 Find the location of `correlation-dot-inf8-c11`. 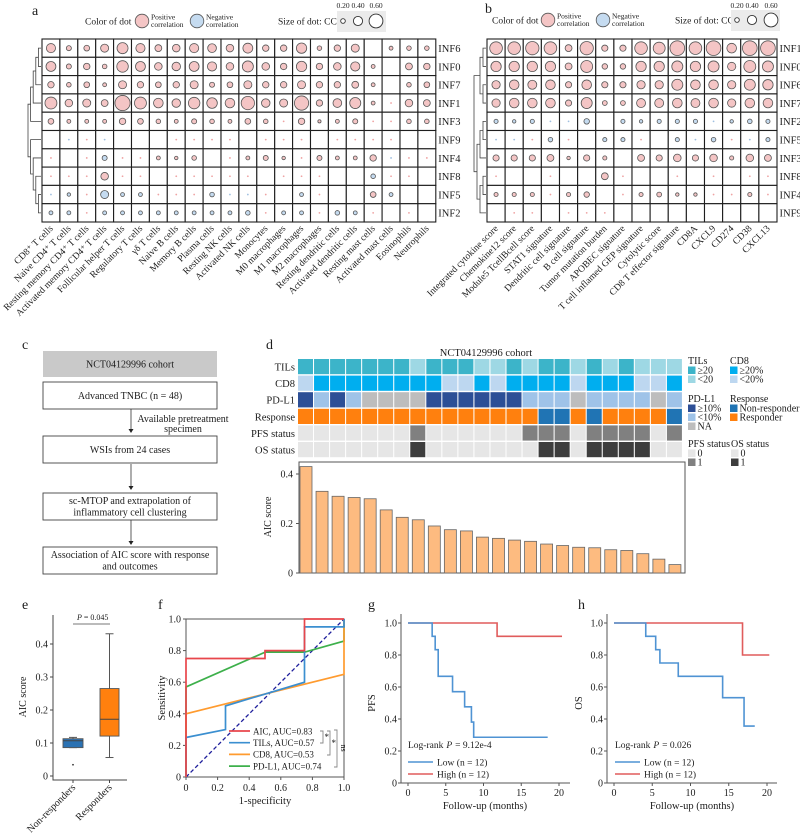

correlation-dot-inf8-c11 is located at coordinates (230, 176).